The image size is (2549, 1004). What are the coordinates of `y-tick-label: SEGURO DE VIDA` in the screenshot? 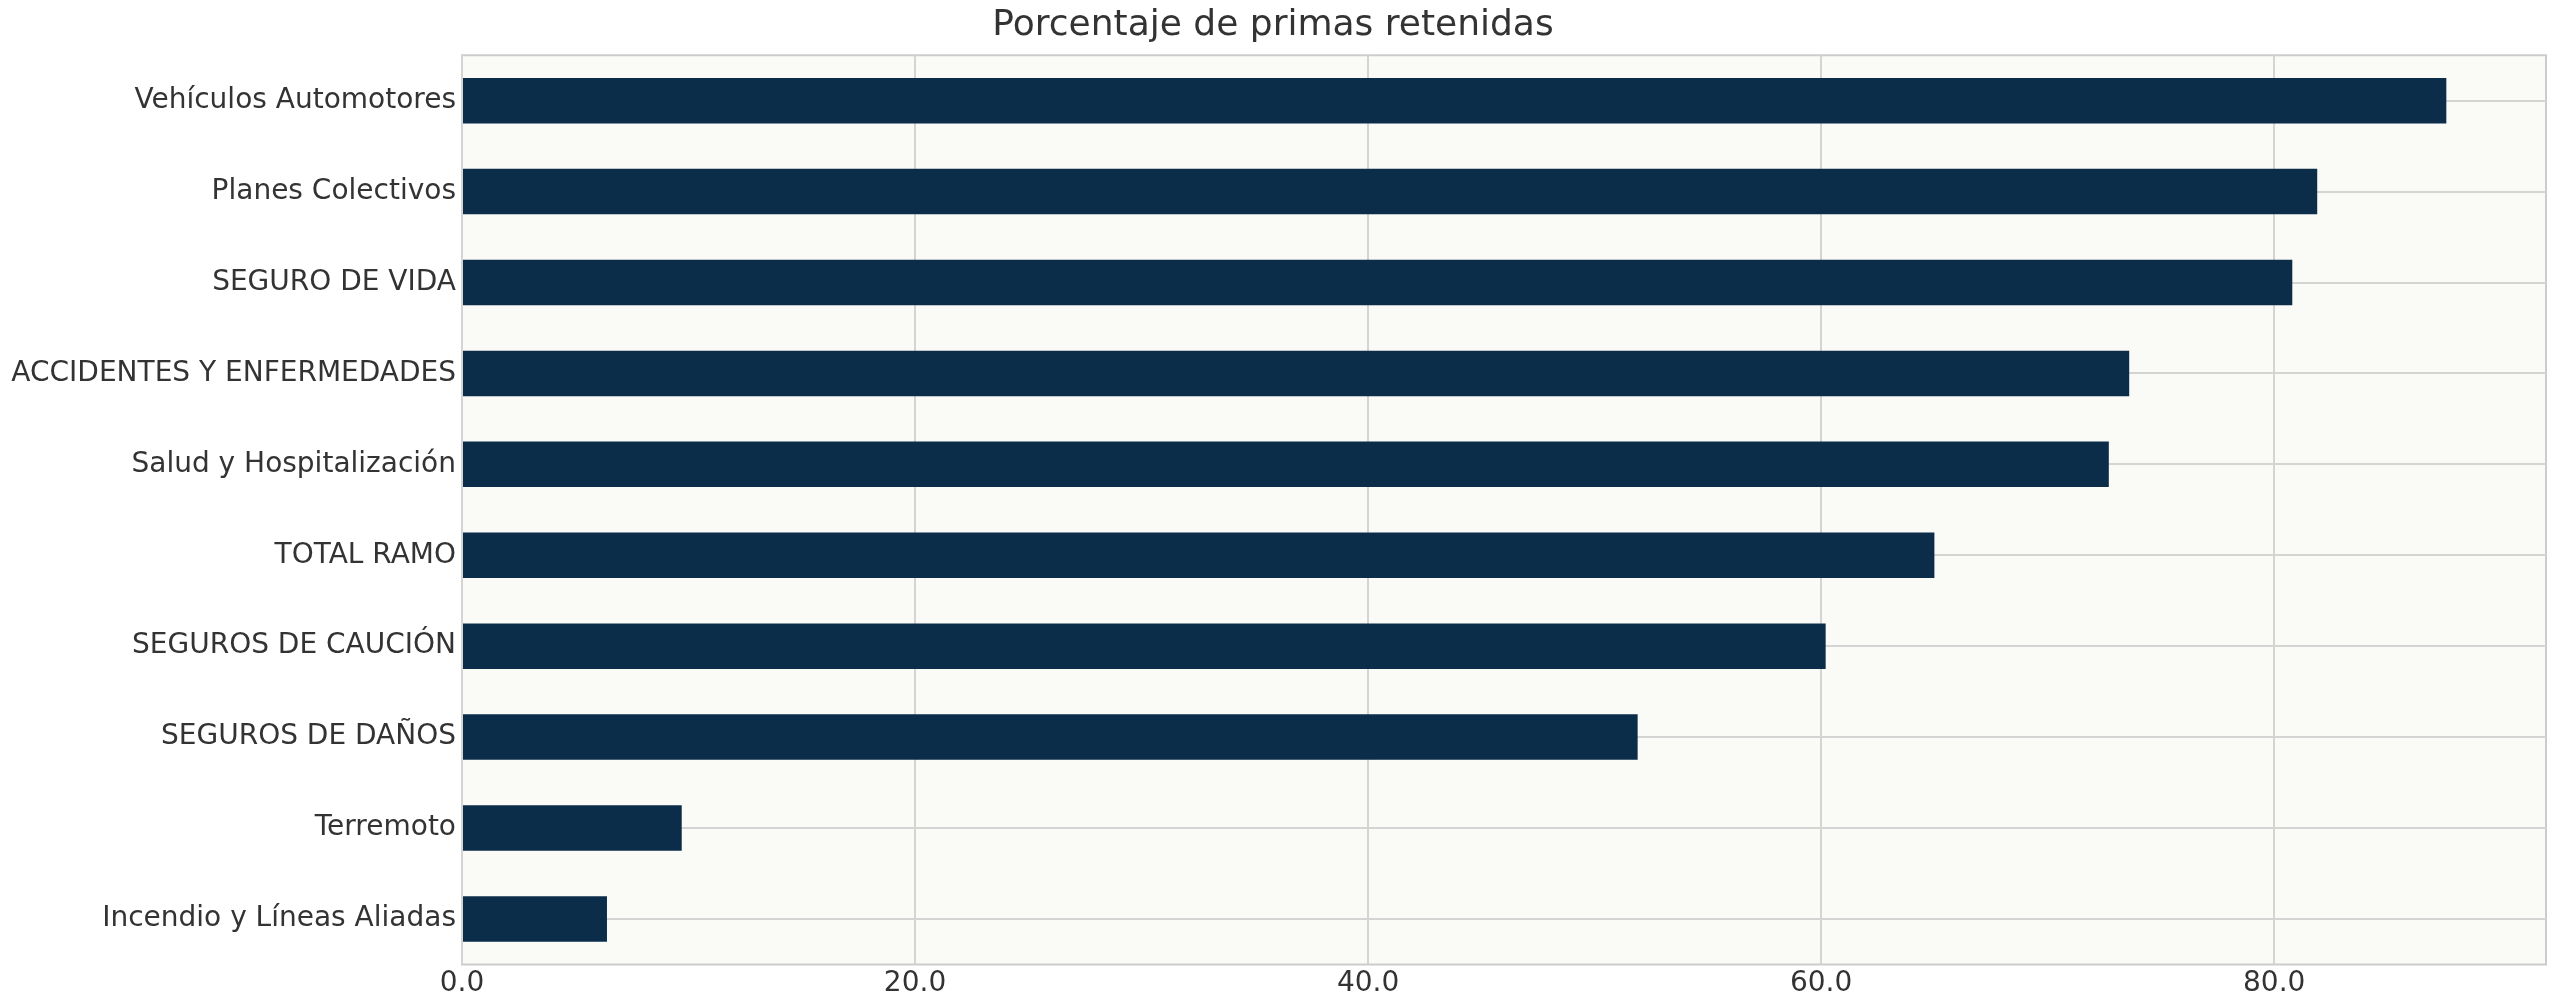 It's located at (334, 280).